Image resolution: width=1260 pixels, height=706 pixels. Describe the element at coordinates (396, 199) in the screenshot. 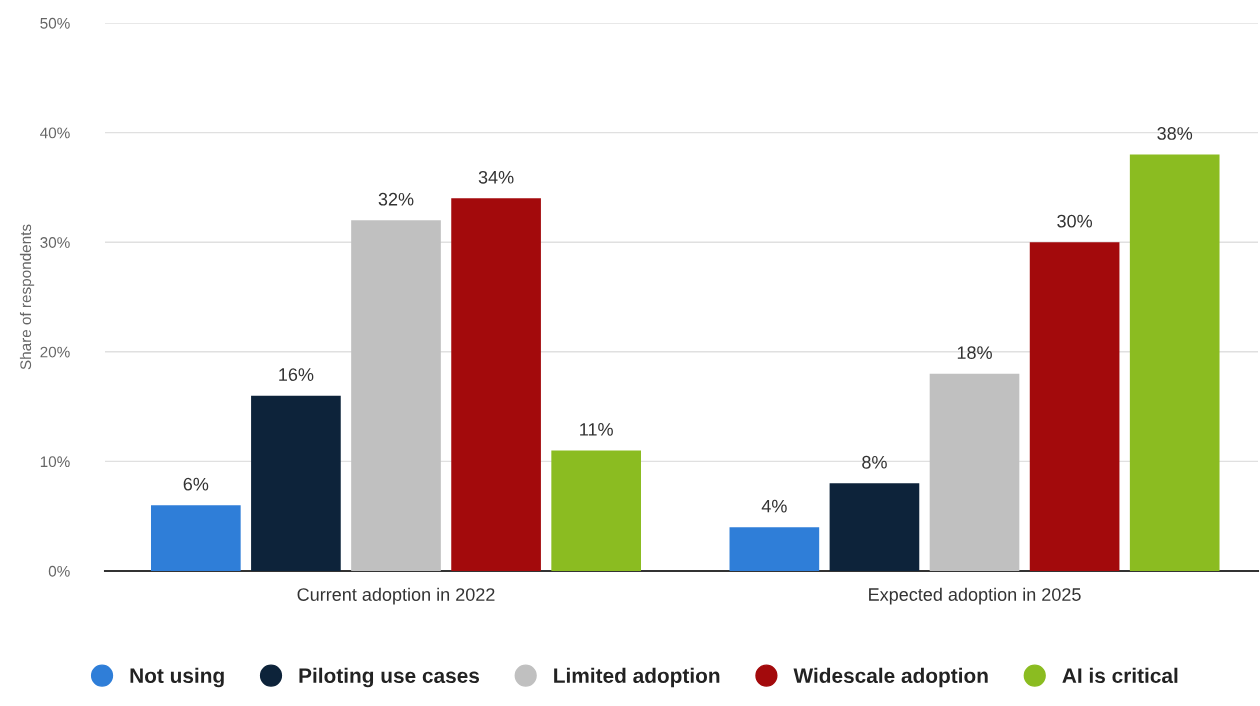

I see `data-label: 32%` at that location.